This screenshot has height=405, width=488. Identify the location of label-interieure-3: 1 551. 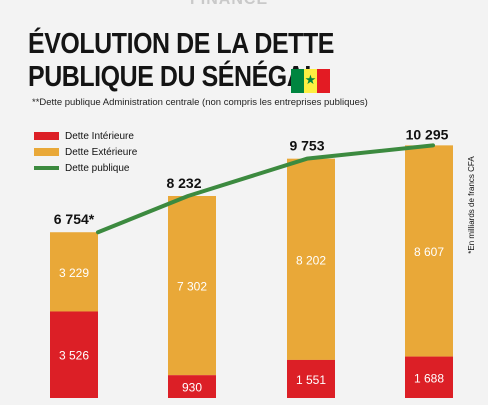
(311, 380).